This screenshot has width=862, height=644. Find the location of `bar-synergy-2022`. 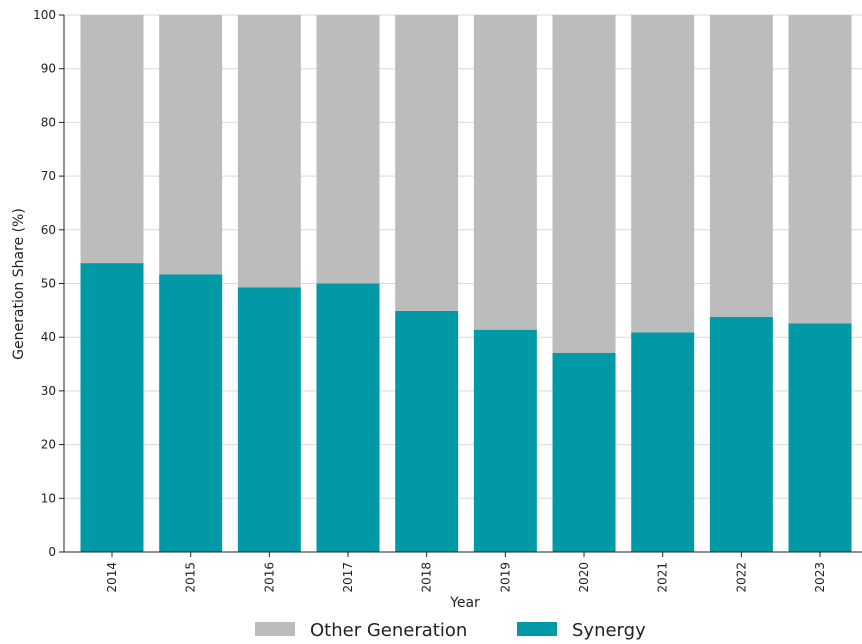

bar-synergy-2022 is located at coordinates (741, 434).